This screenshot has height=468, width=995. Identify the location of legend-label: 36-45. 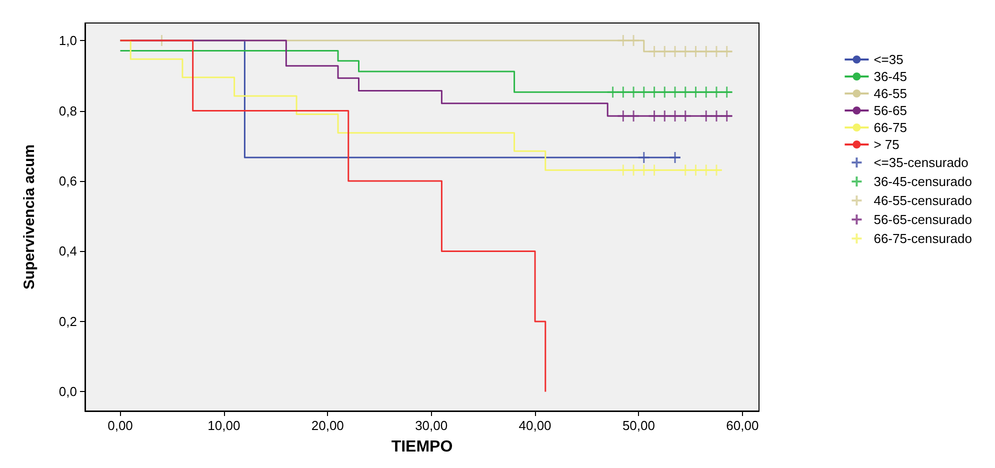
(890, 76).